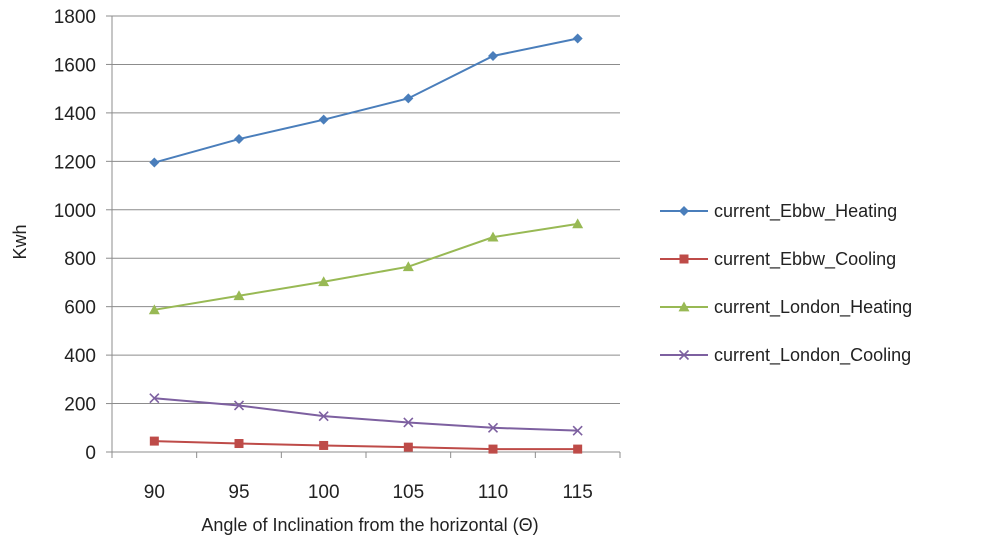  I want to click on x-tick-label: 95, so click(238, 492).